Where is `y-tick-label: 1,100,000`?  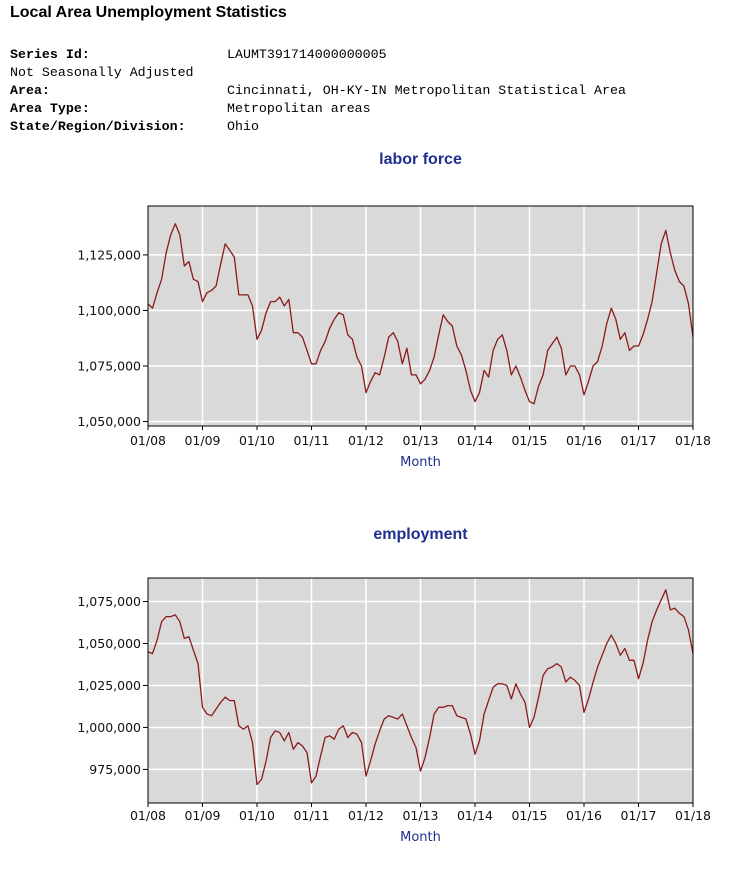 y-tick-label: 1,100,000 is located at coordinates (109, 310).